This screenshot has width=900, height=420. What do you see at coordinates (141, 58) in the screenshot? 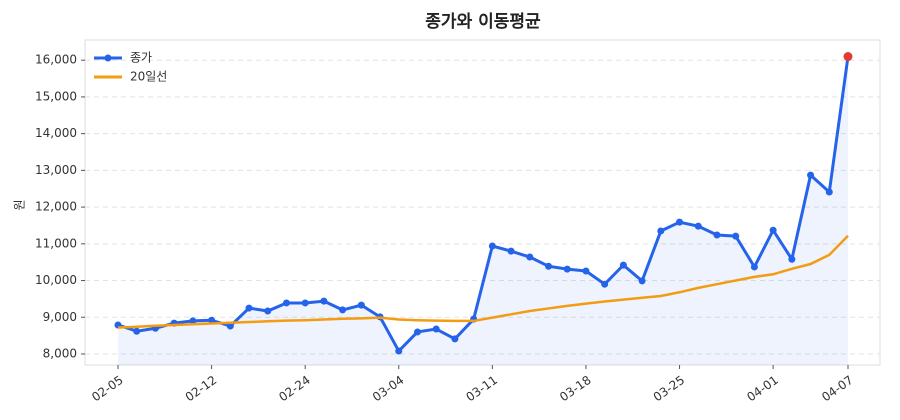
I see `legend-label: 종가` at bounding box center [141, 58].